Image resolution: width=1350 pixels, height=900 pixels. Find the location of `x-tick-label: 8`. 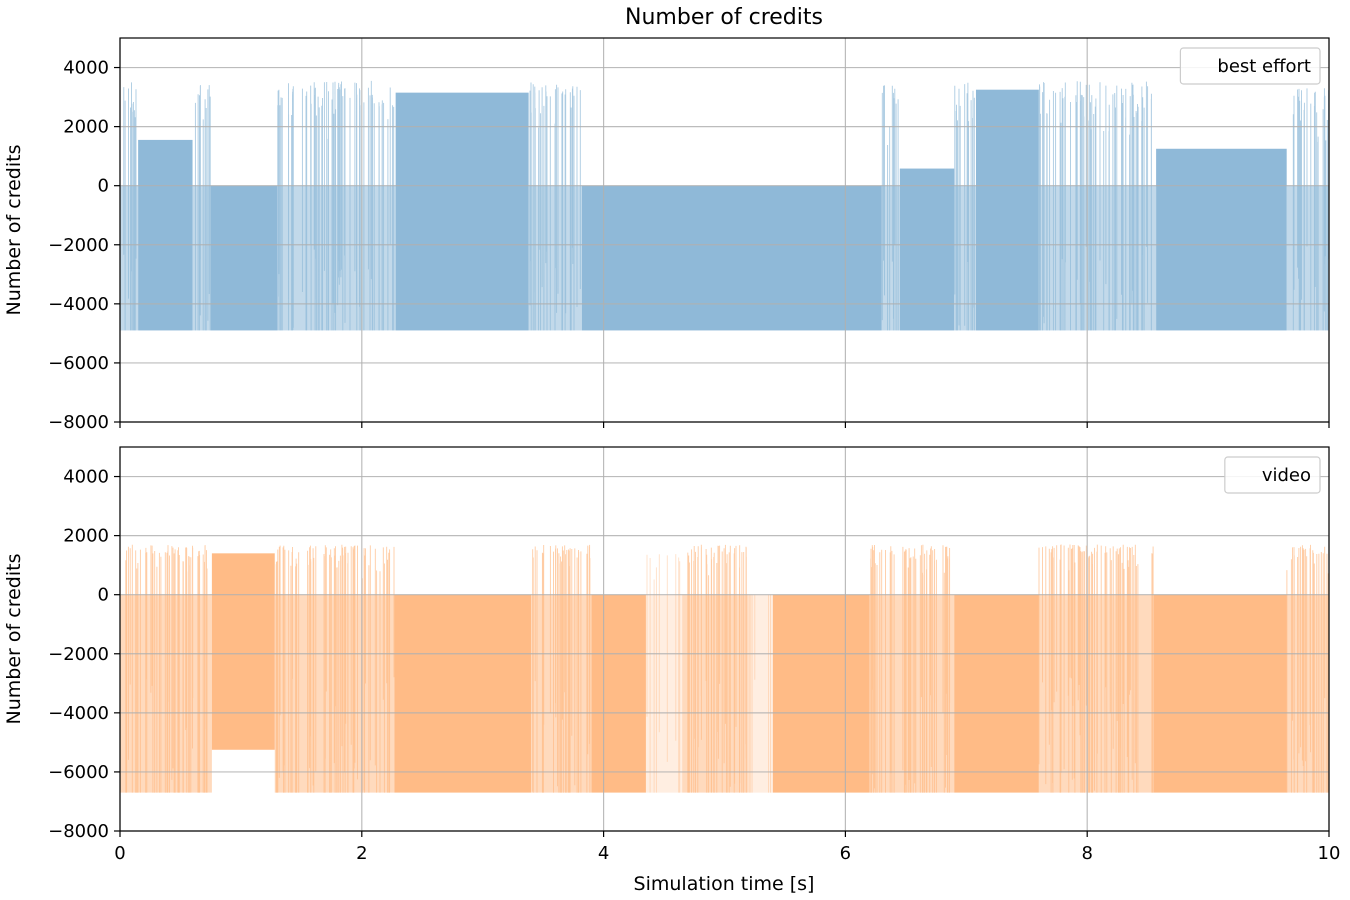

x-tick-label: 8 is located at coordinates (1086, 853).